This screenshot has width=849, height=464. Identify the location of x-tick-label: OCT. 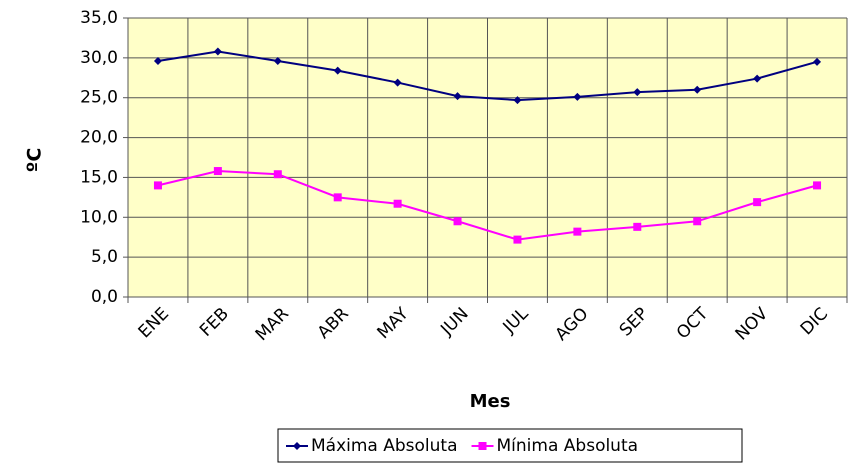
(693, 323).